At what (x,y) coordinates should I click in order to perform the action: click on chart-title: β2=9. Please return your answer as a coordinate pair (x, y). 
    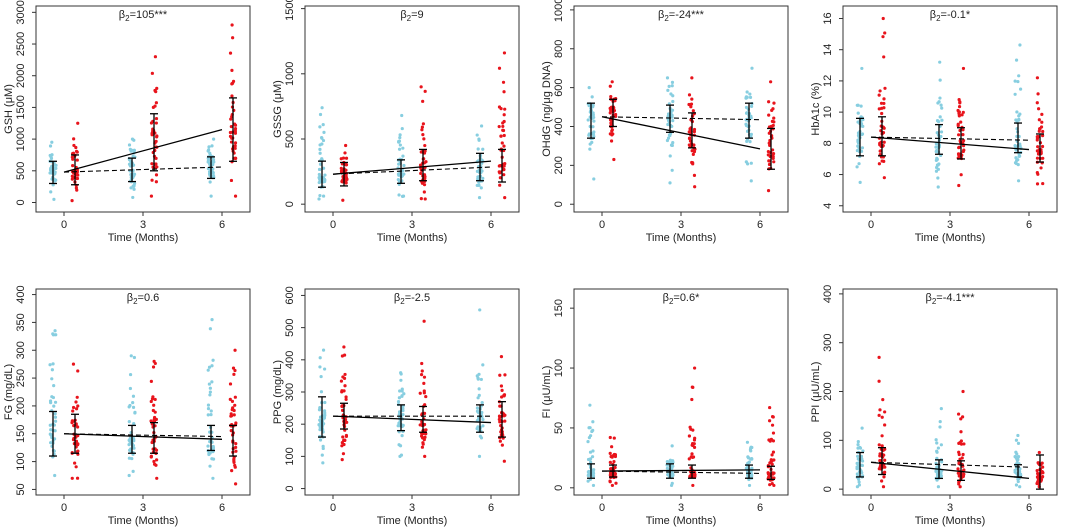
    Looking at the image, I should click on (411, 16).